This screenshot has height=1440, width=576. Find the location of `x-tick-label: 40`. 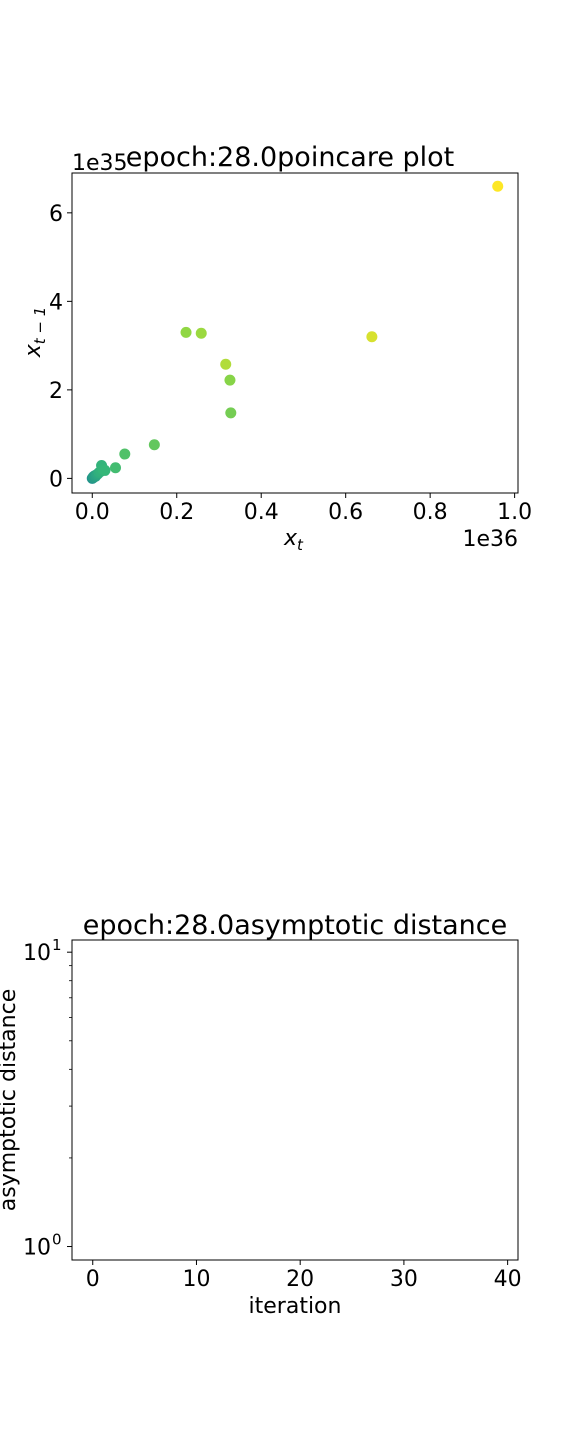

x-tick-label: 40 is located at coordinates (508, 1279).